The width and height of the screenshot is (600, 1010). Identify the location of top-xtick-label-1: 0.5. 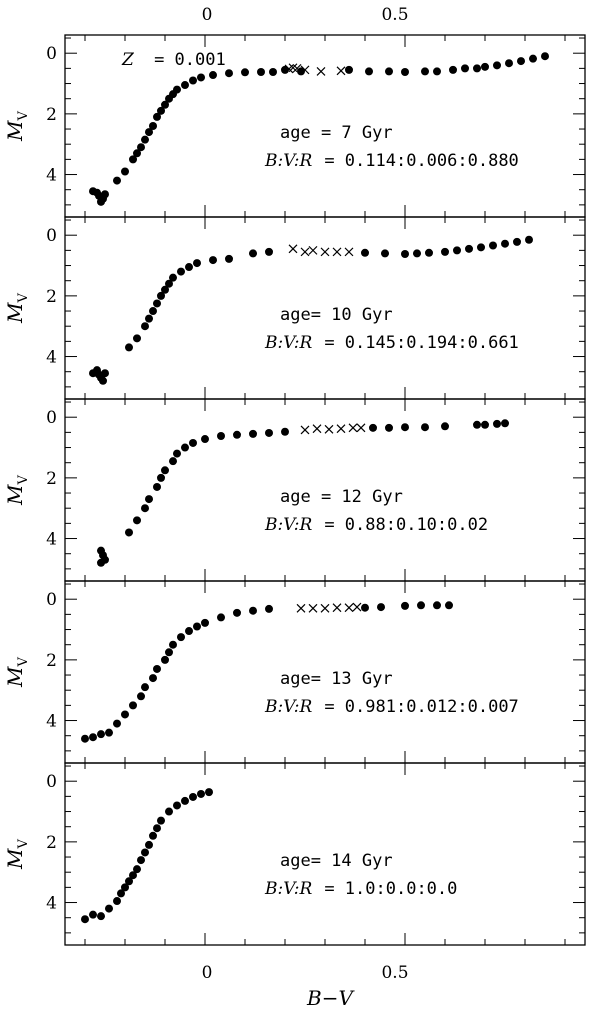
(394, 15).